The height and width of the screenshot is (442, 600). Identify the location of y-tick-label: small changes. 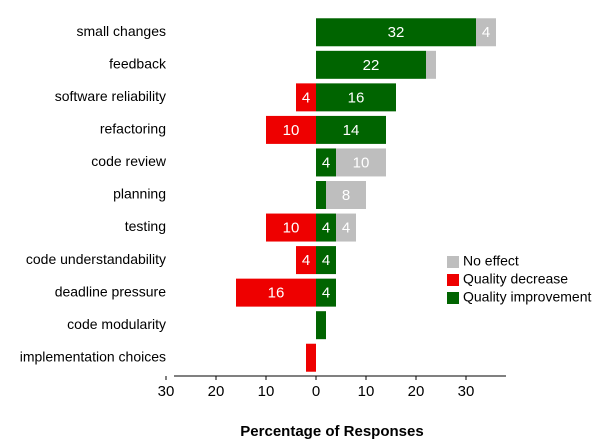
(122, 31).